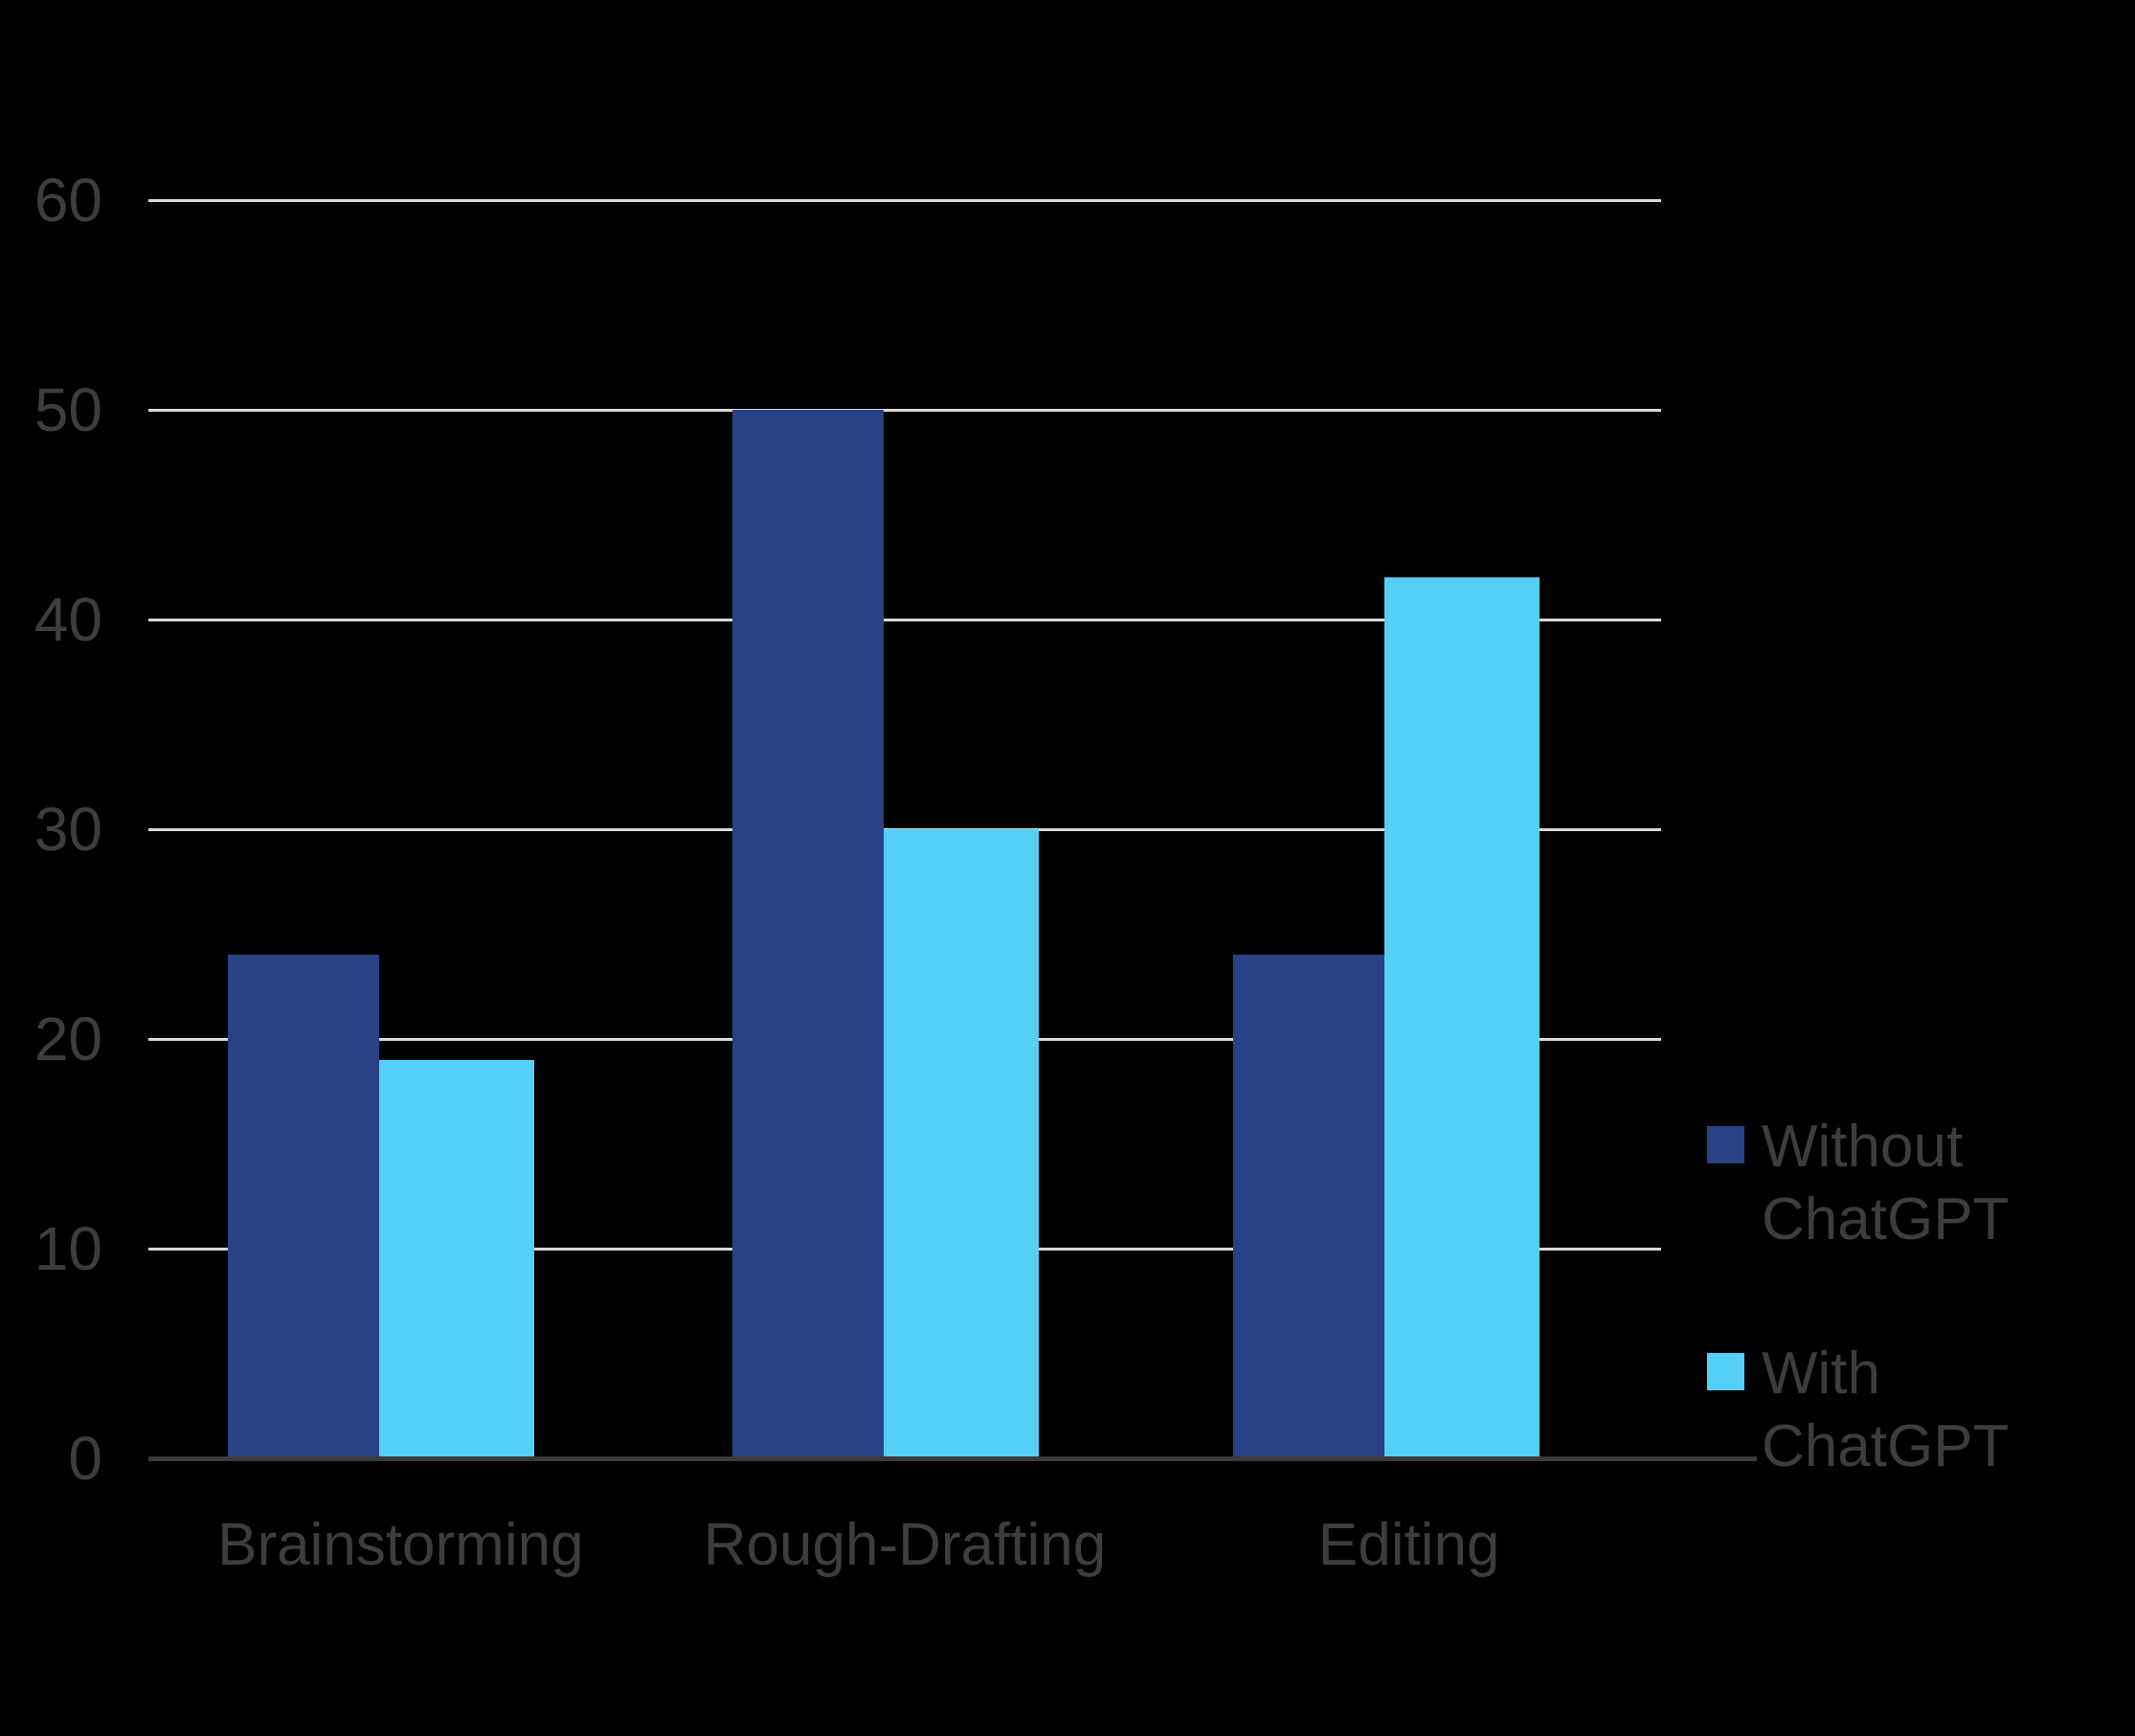 The image size is (2135, 1736). What do you see at coordinates (1461, 1017) in the screenshot?
I see `bar-editing-with-chatgpt` at bounding box center [1461, 1017].